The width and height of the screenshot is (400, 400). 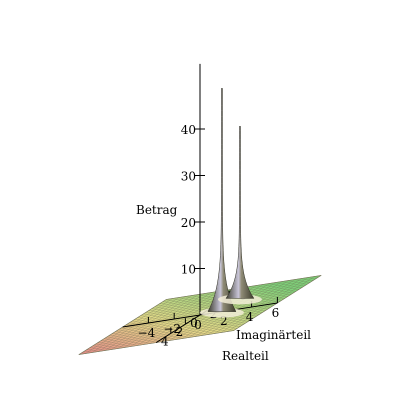 I want to click on y-tick-label: −4, so click(x=147, y=333).